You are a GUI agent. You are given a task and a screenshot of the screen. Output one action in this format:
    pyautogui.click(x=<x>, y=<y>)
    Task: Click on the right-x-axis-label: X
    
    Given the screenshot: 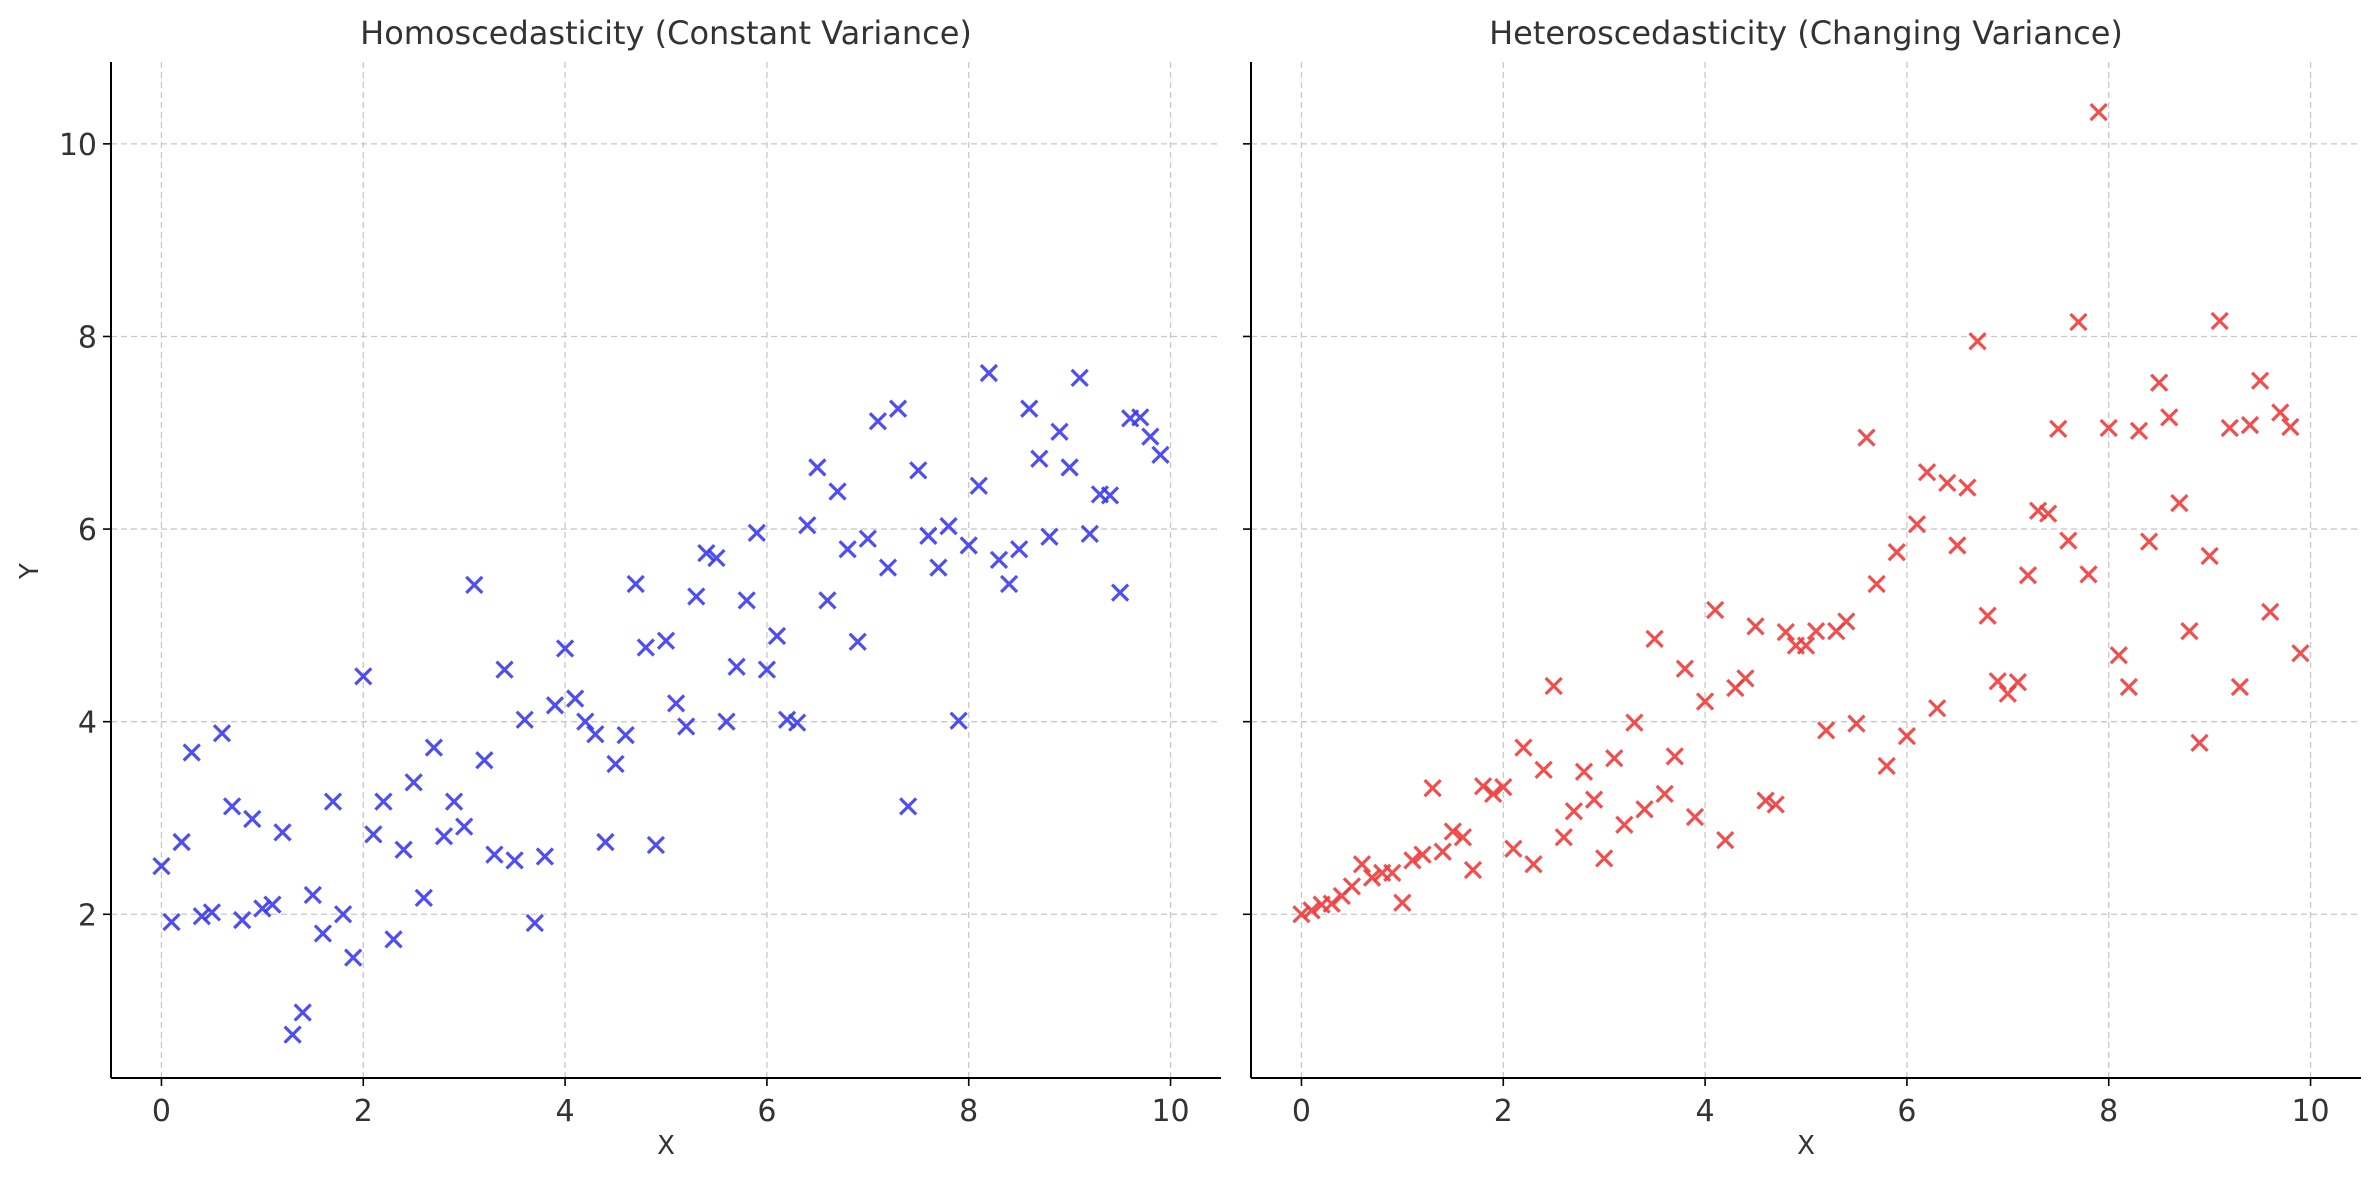 What is the action you would take?
    pyautogui.click(x=1806, y=1146)
    